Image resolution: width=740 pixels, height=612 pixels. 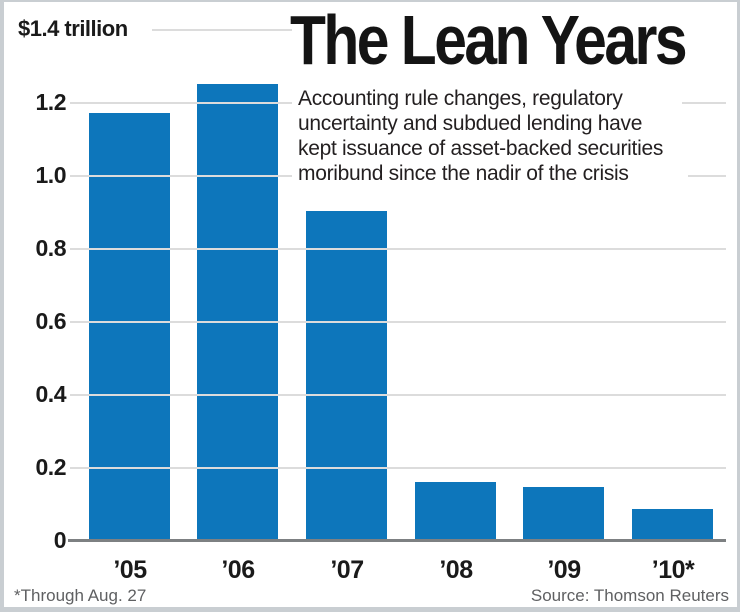 I want to click on subtitle-line: kept issuance of asset-backed securities, so click(x=481, y=148).